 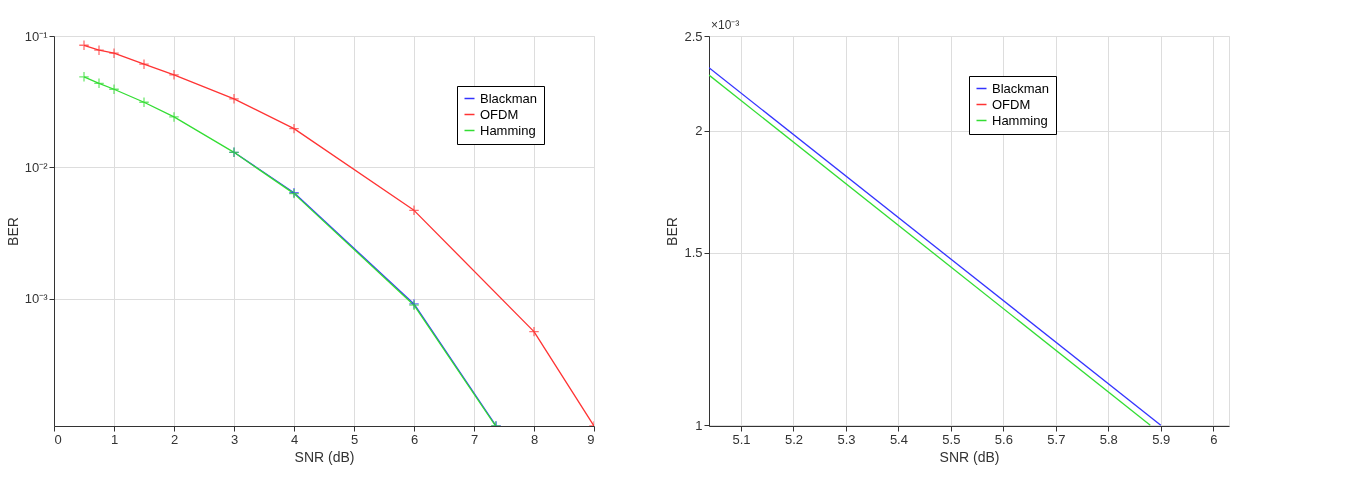 What do you see at coordinates (794, 439) in the screenshot?
I see `x-tick-label: 5.2` at bounding box center [794, 439].